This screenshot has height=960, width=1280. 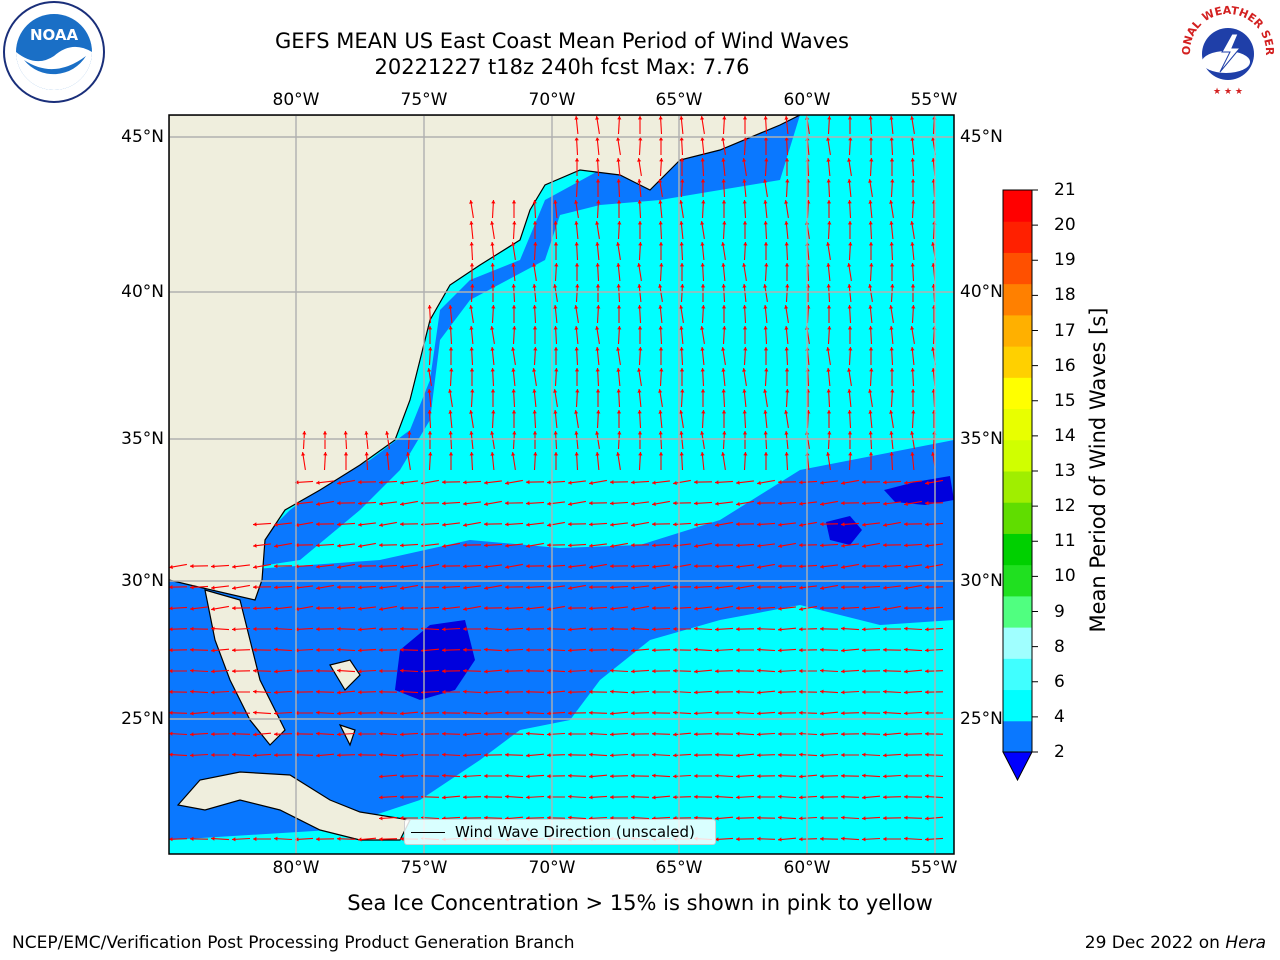 I want to click on left-lat-label-35n: 35°N, so click(x=142, y=439).